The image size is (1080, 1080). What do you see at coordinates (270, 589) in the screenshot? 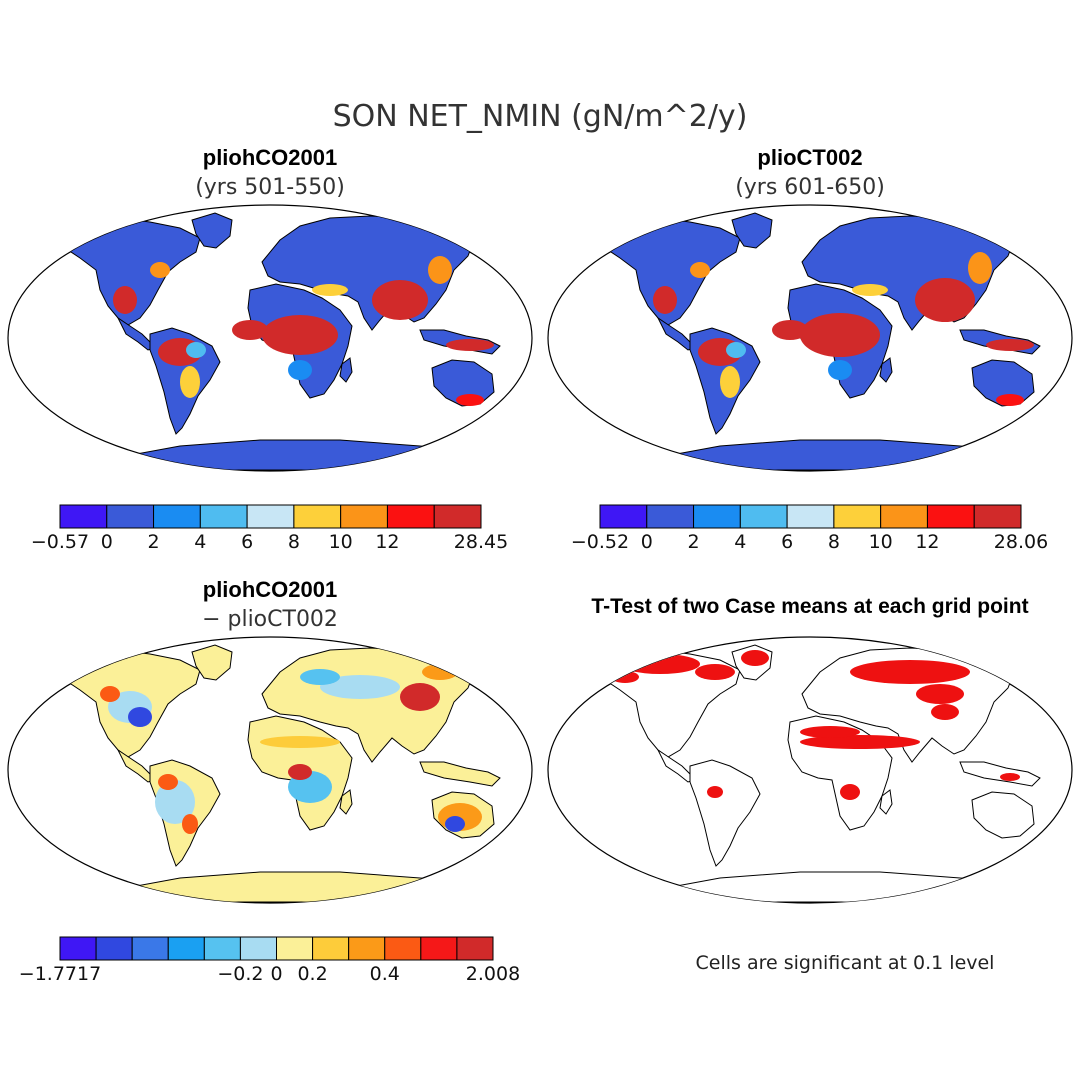
I see `panel-3-title: pliohCO2001` at bounding box center [270, 589].